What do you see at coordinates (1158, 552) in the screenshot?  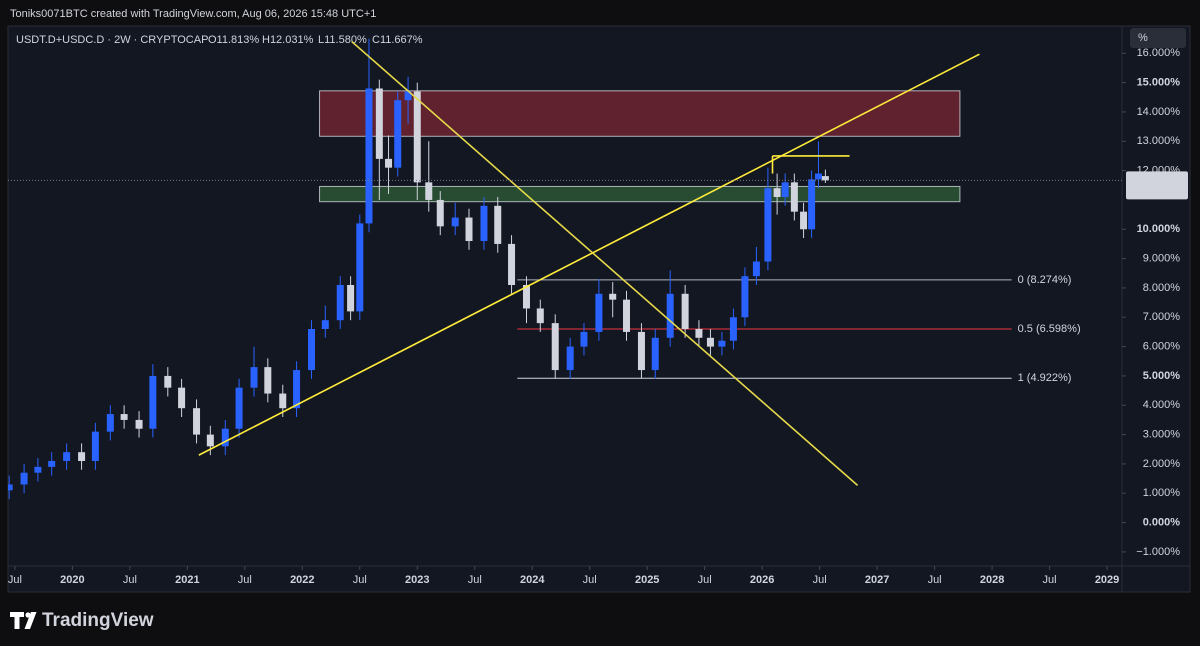 I see `y-tick-label: −1.000%` at bounding box center [1158, 552].